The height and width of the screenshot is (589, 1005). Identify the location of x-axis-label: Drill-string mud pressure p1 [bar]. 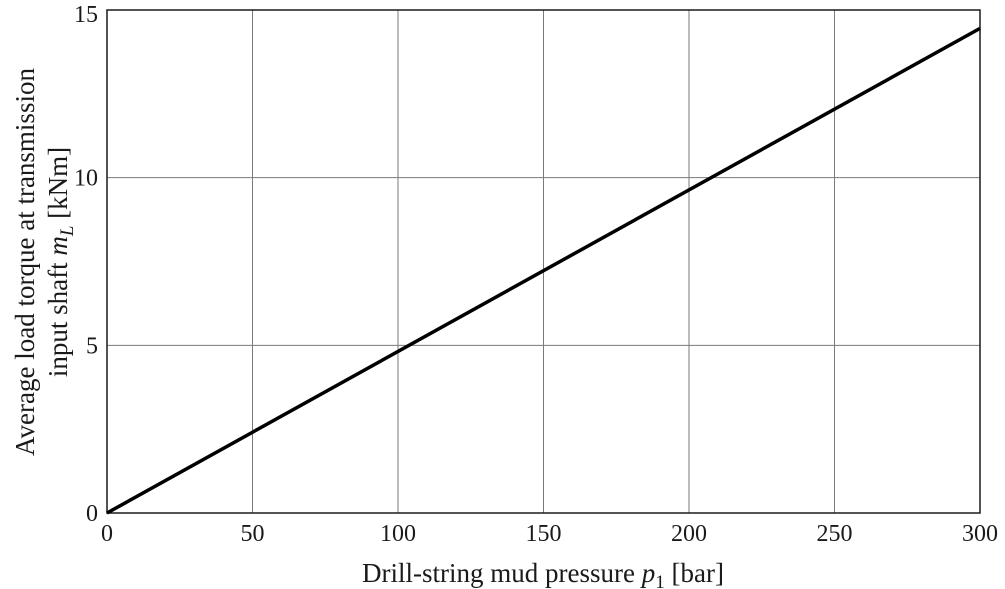
(543, 573).